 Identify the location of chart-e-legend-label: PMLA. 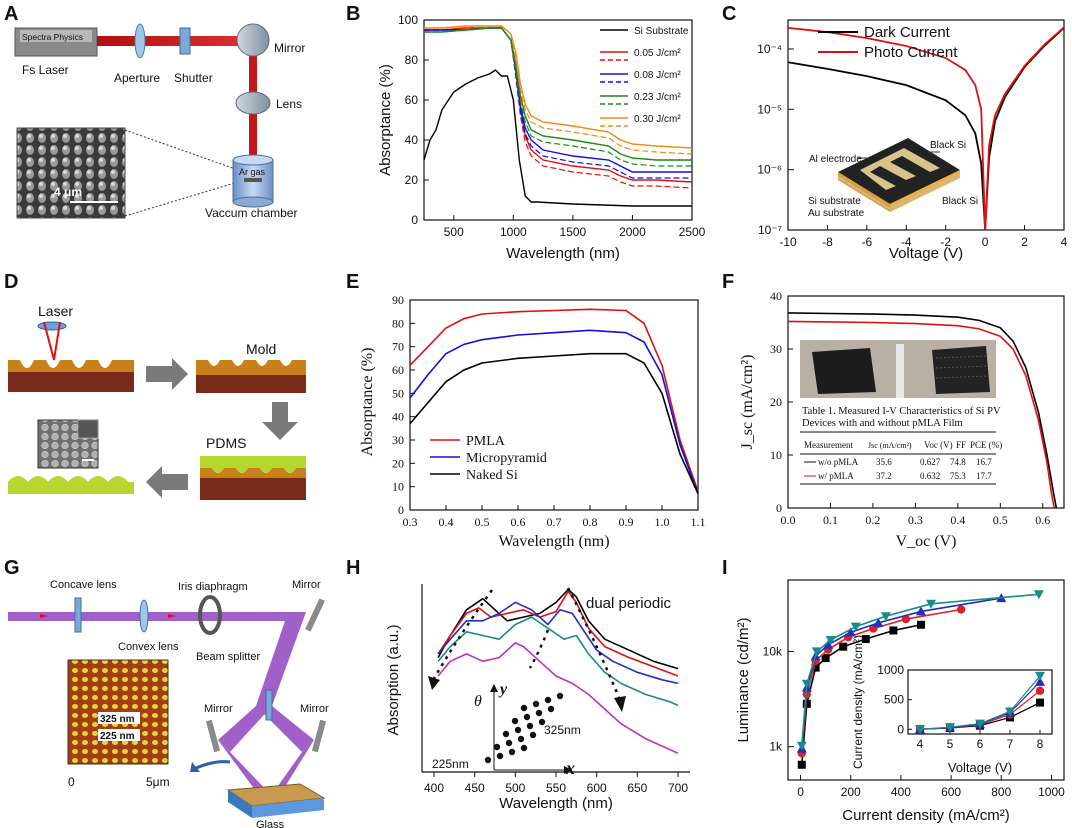
(486, 441).